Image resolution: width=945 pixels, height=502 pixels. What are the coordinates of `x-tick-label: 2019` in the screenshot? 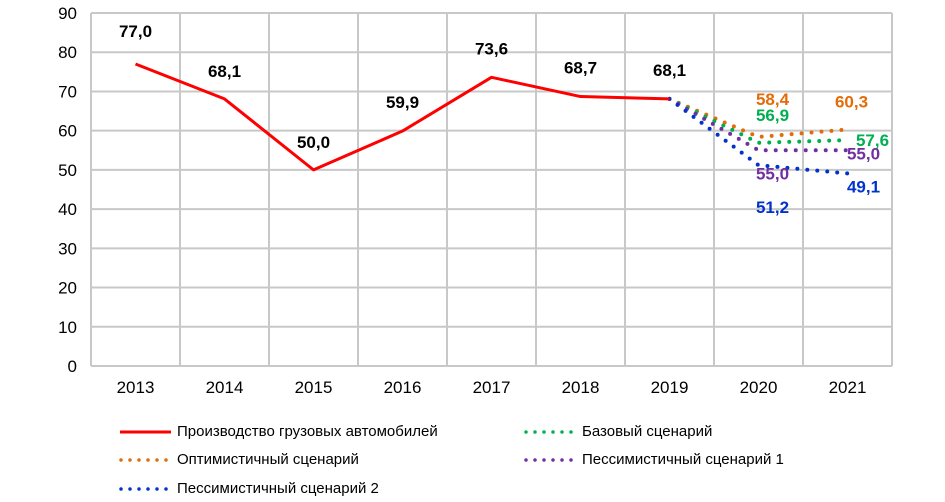 It's located at (670, 387).